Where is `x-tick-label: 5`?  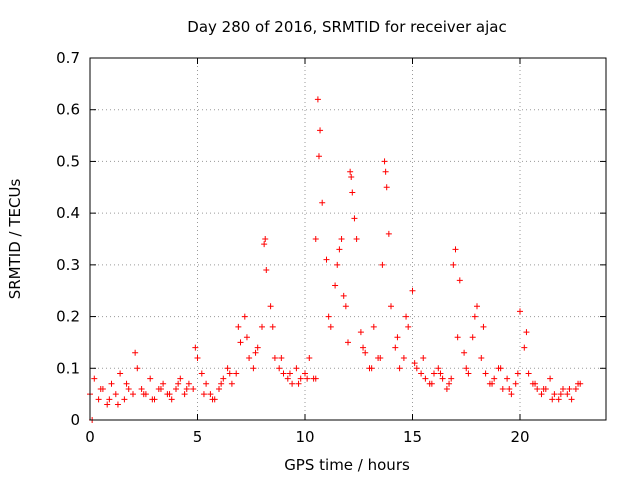 x-tick-label: 5 is located at coordinates (198, 437).